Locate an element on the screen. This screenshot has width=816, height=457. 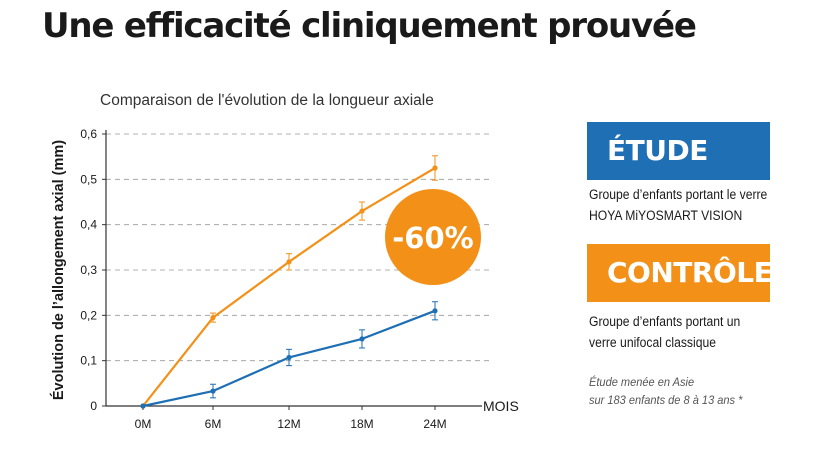
study-legend-box: ÉTUDE is located at coordinates (678, 151).